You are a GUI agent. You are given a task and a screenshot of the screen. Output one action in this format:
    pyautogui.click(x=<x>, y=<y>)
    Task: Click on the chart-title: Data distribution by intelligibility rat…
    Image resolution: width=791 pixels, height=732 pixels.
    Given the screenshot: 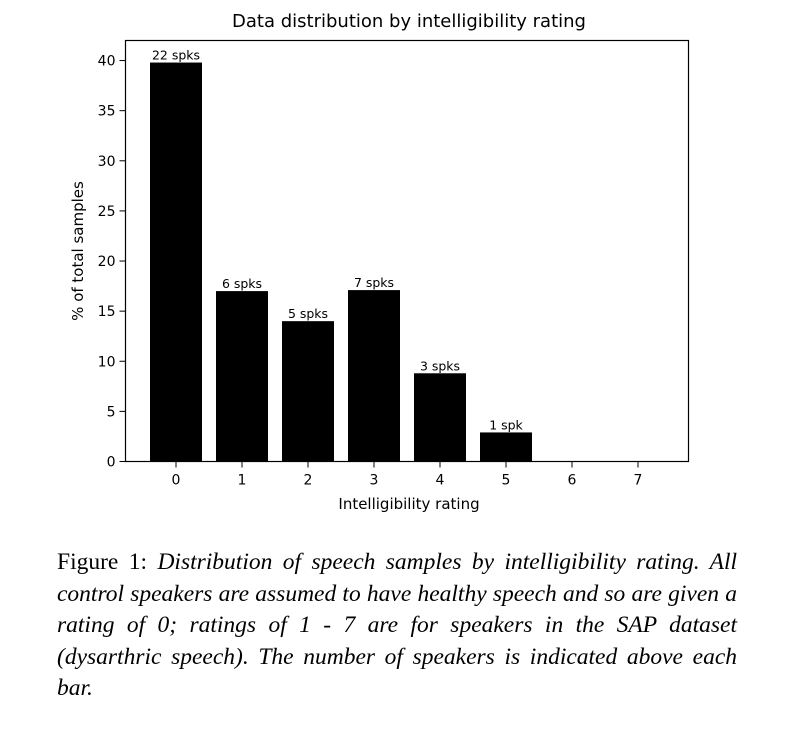 What is the action you would take?
    pyautogui.click(x=409, y=21)
    